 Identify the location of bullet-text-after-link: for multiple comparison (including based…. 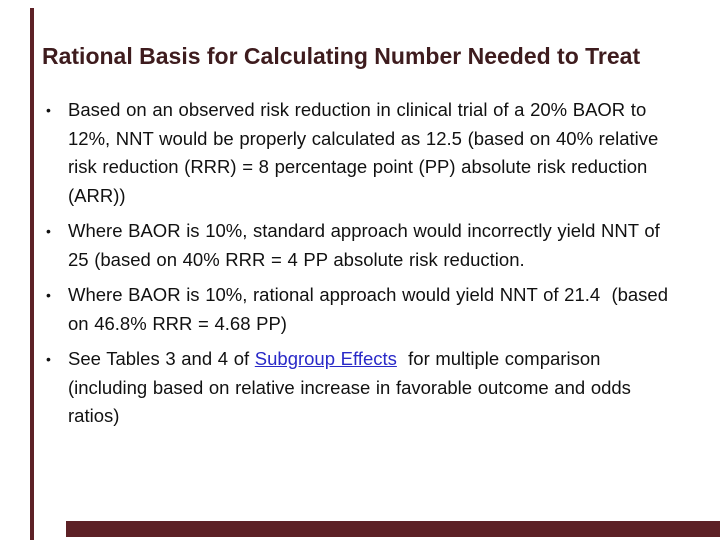
(352, 387).